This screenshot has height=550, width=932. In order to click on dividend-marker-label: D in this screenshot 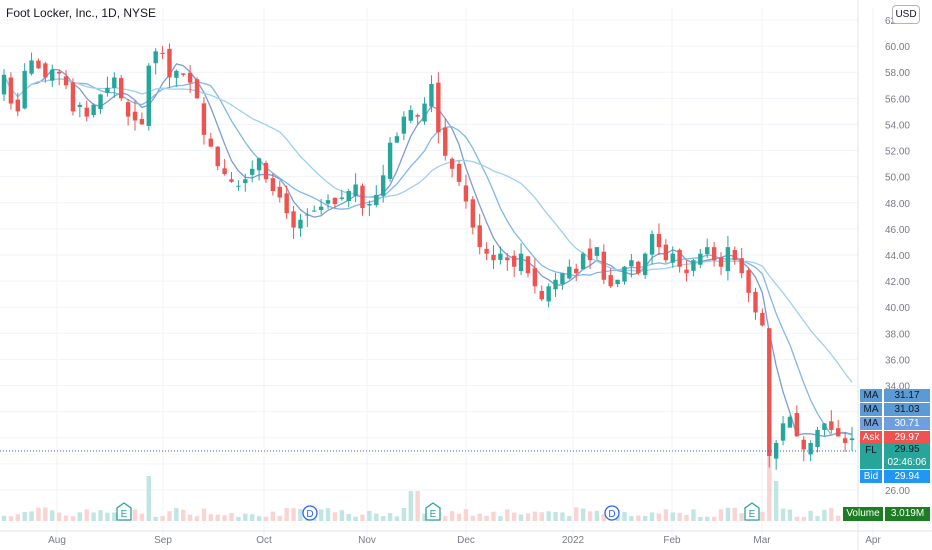, I will do `click(309, 514)`.